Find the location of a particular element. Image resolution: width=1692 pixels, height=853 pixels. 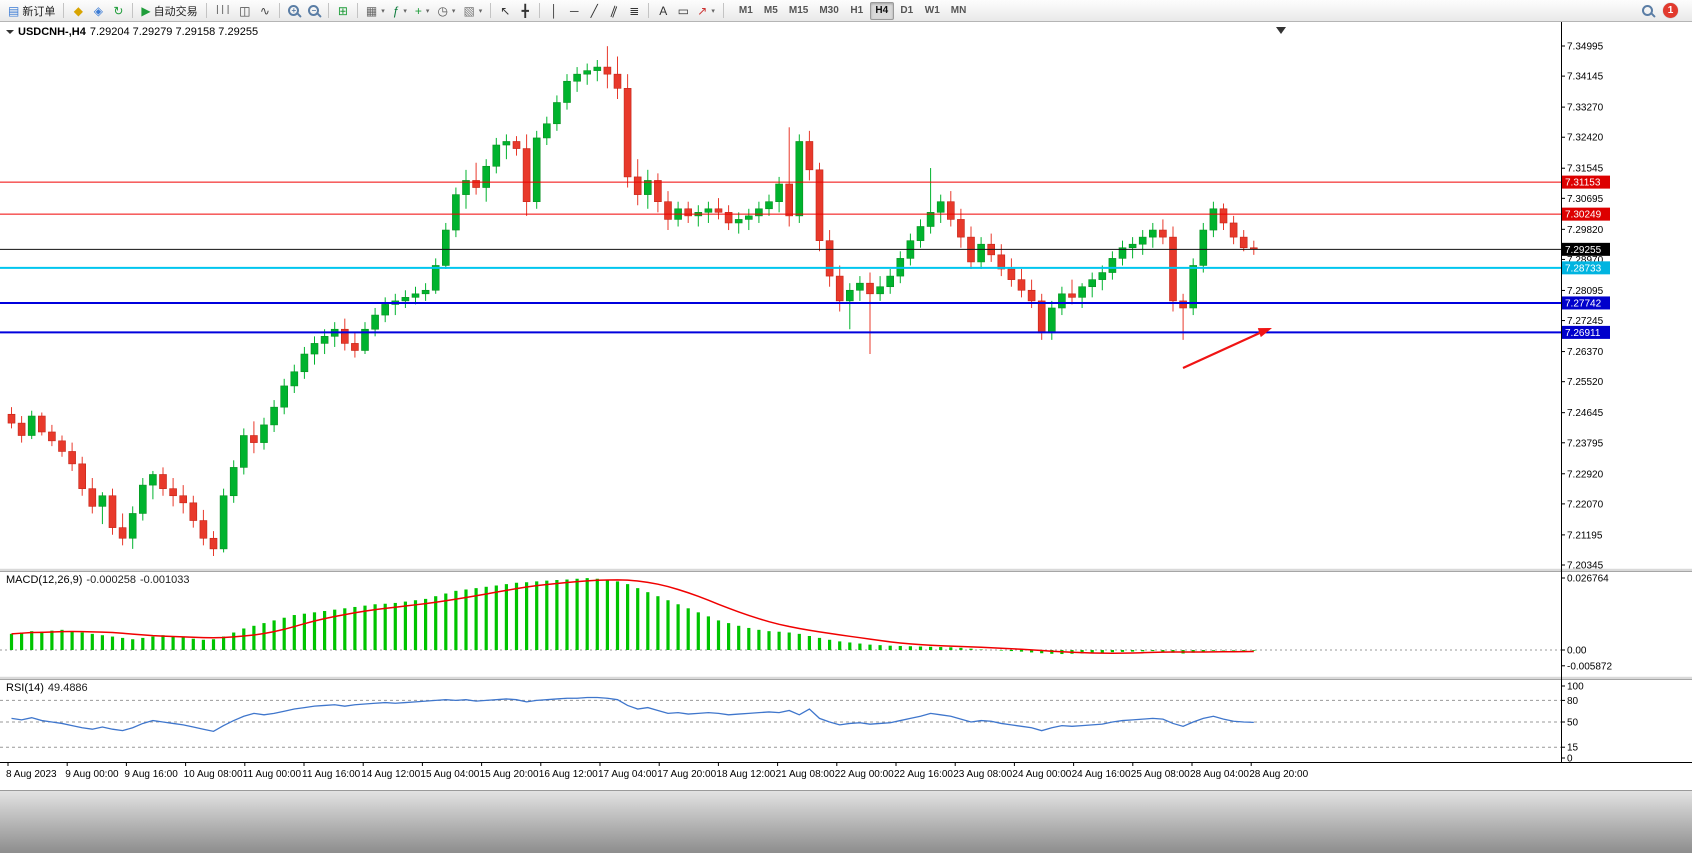

profiles-button: ▦ ▾ is located at coordinates (375, 10).